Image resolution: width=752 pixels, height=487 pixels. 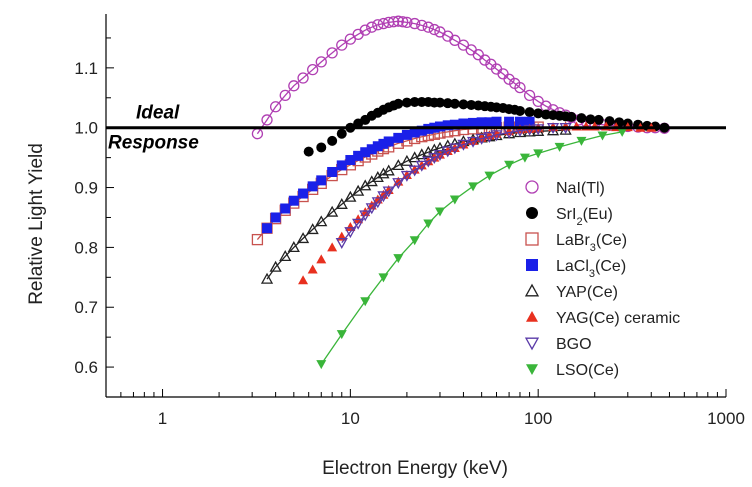 What do you see at coordinates (153, 143) in the screenshot?
I see `ideal-response-label-line2: Response` at bounding box center [153, 143].